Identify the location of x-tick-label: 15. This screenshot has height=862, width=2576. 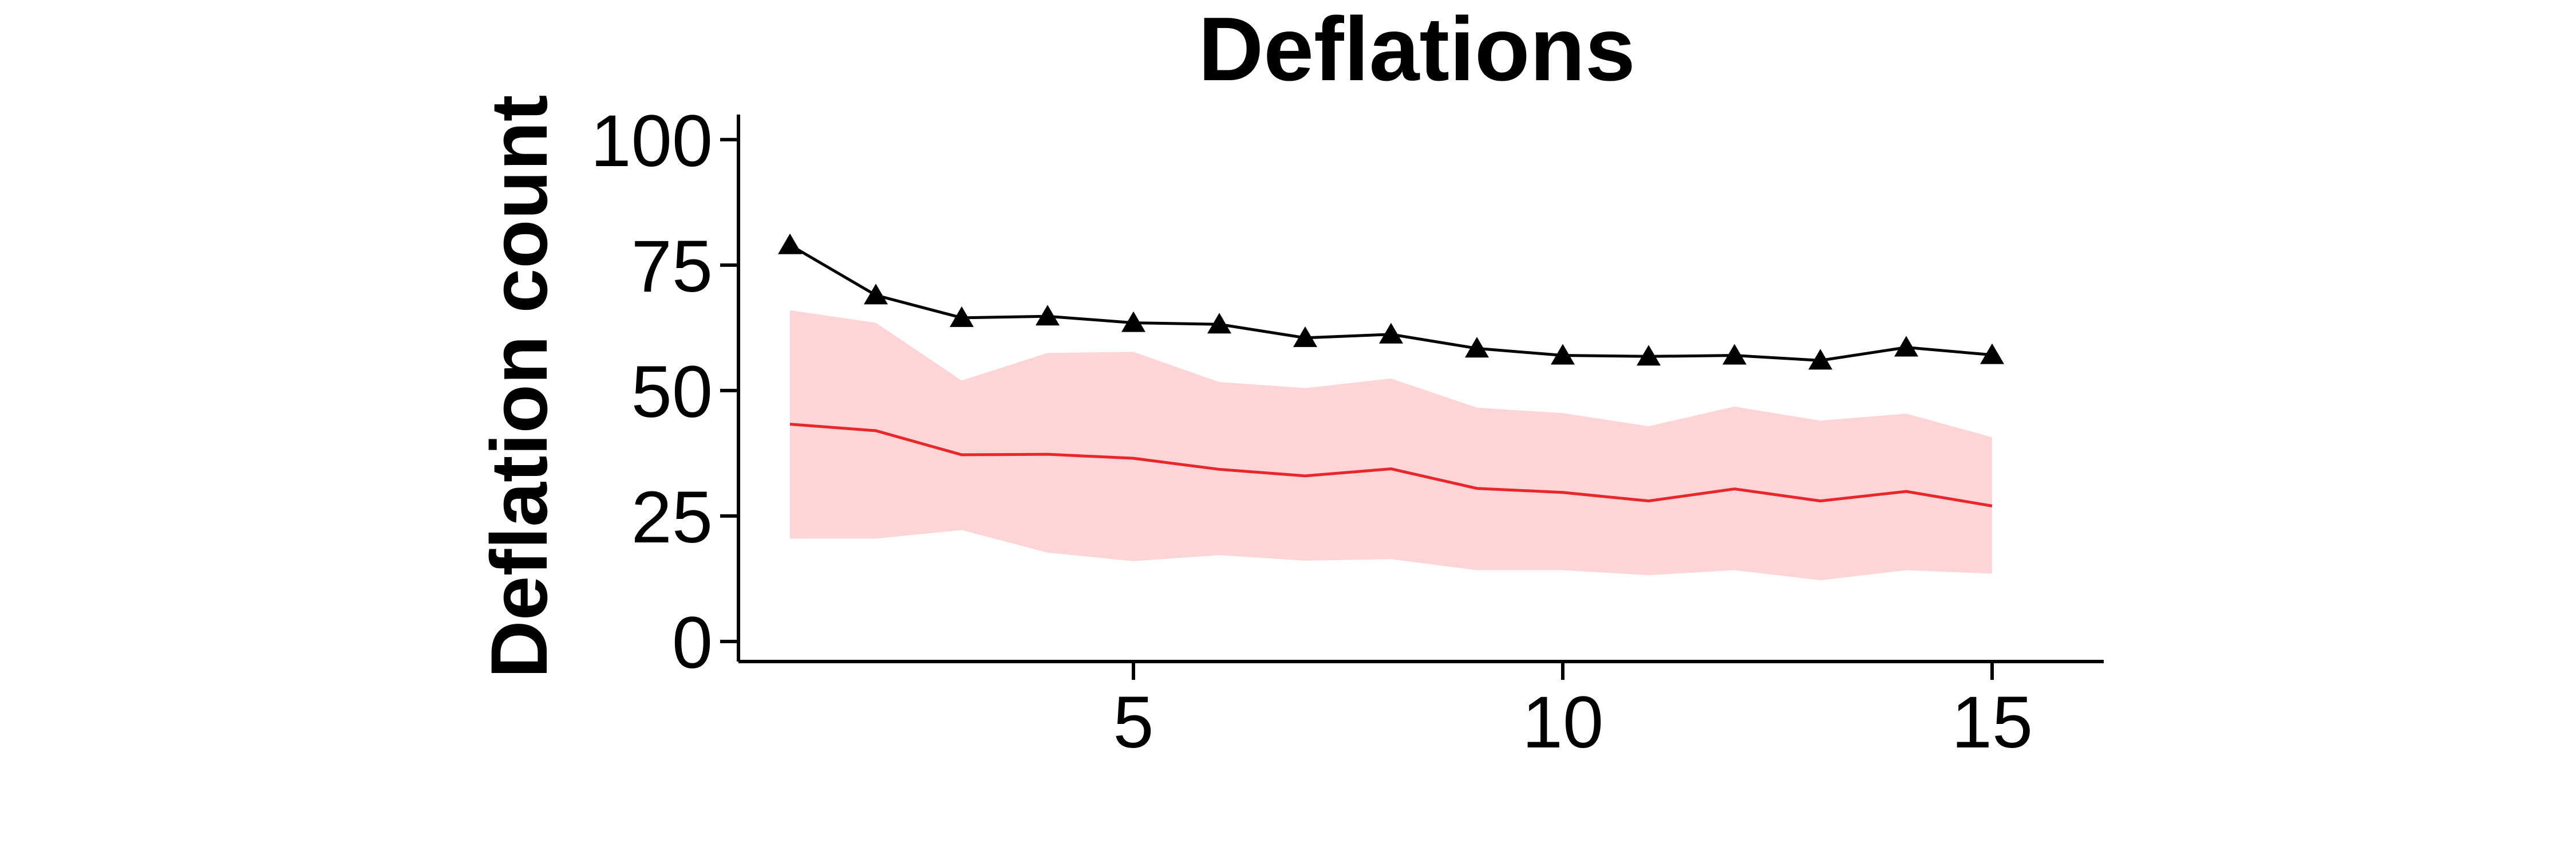
(1992, 722).